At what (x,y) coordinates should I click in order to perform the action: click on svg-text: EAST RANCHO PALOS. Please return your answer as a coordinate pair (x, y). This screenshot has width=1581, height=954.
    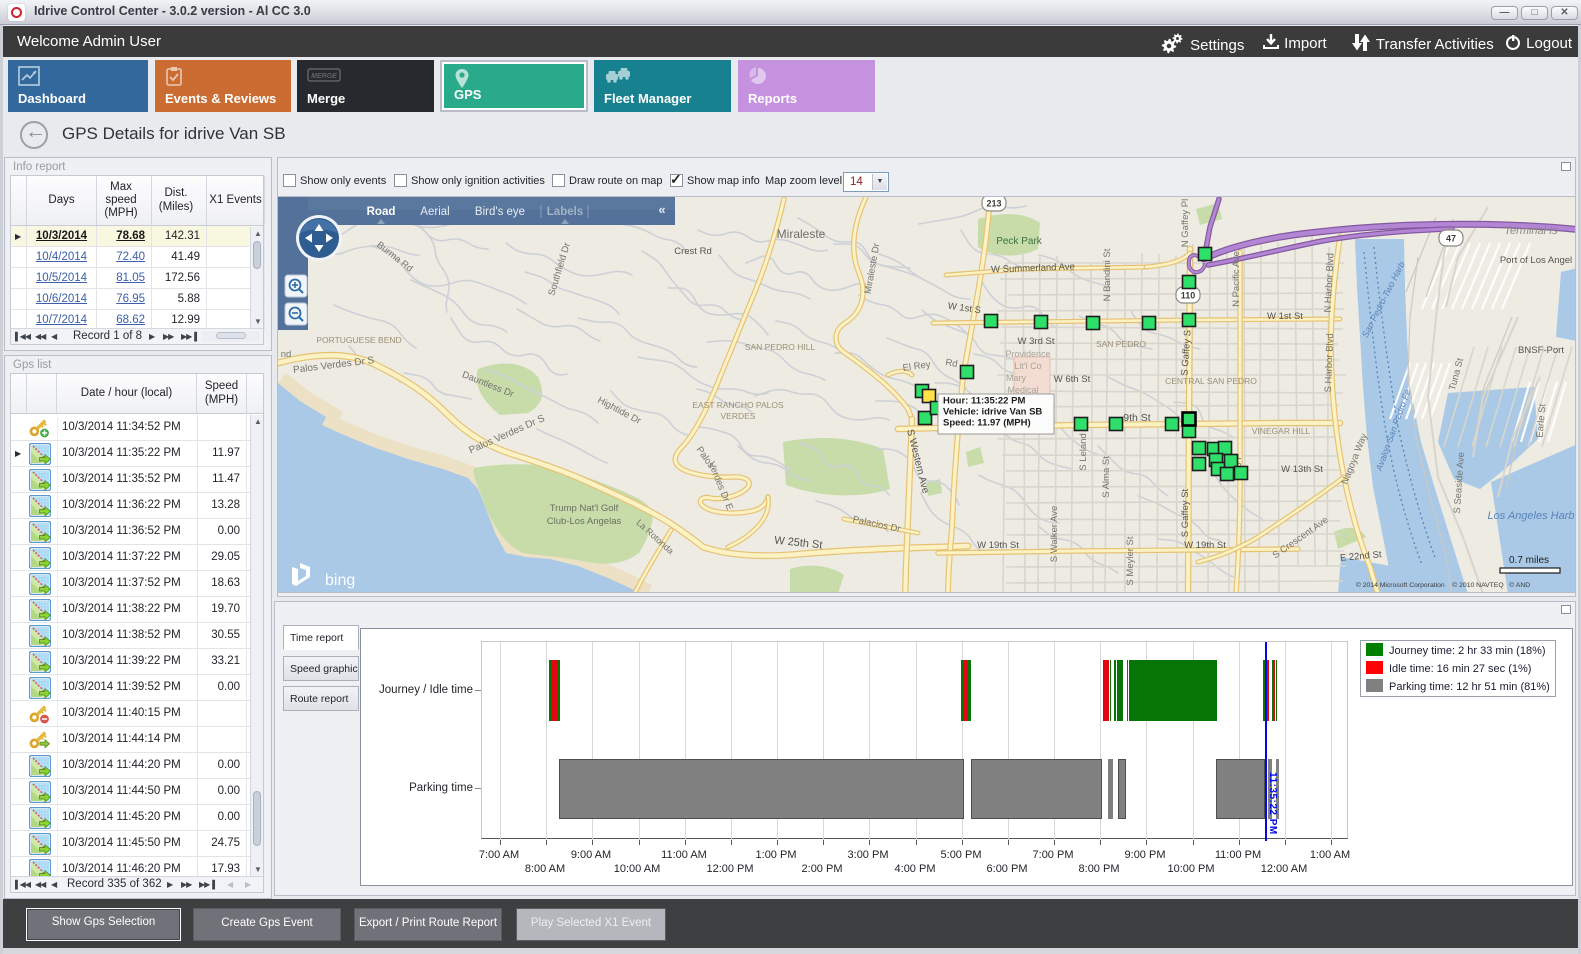
    Looking at the image, I should click on (738, 405).